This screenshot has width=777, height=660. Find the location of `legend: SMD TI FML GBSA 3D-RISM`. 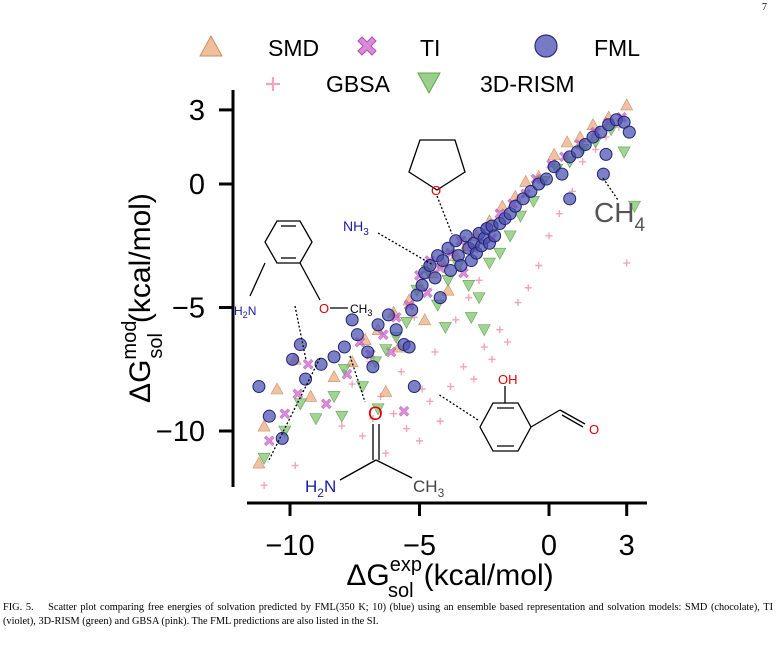

legend: SMD TI FML GBSA 3D-RISM is located at coordinates (419, 65).